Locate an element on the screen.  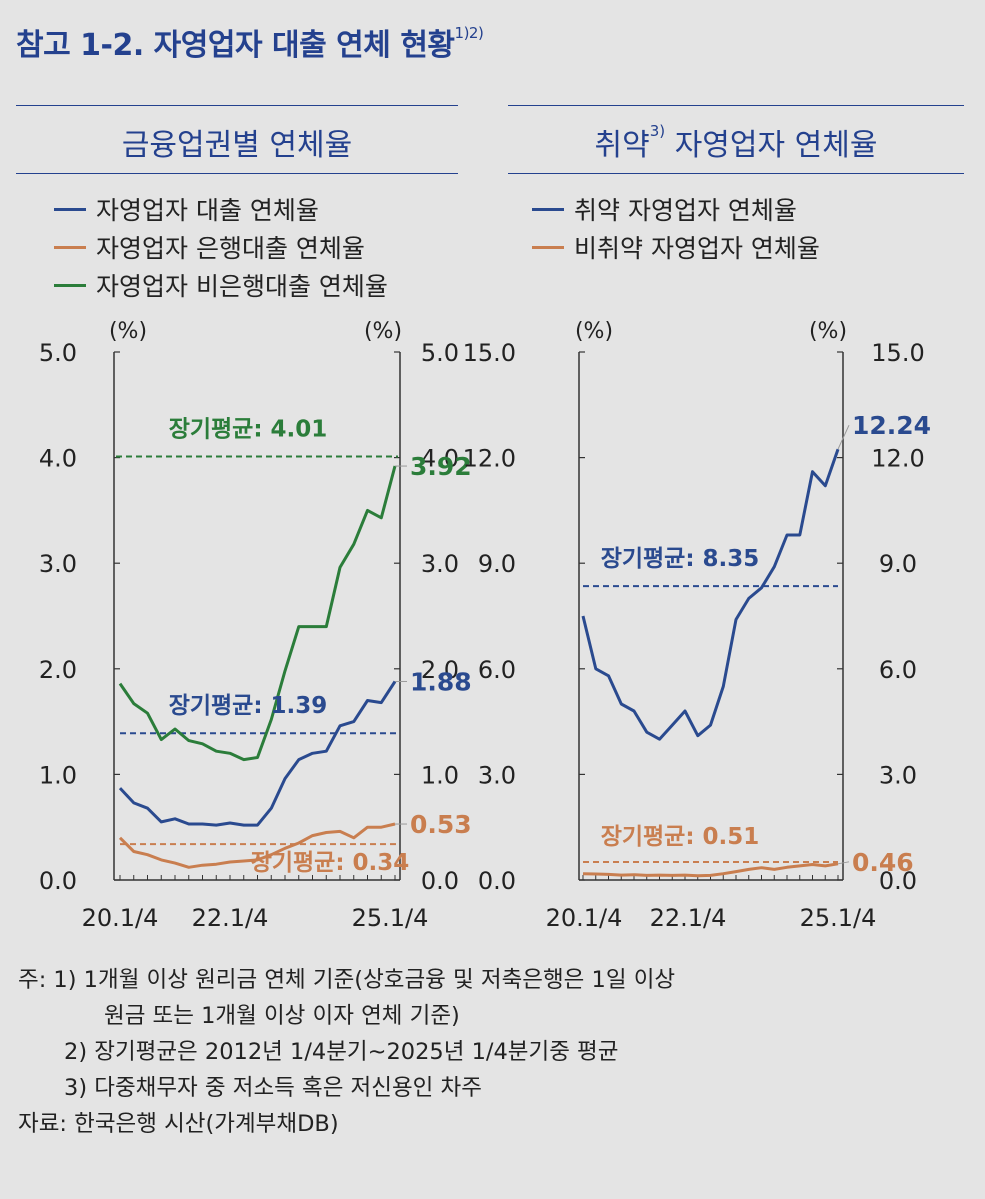
y-tick-label-right: 12.0 is located at coordinates (897, 459).